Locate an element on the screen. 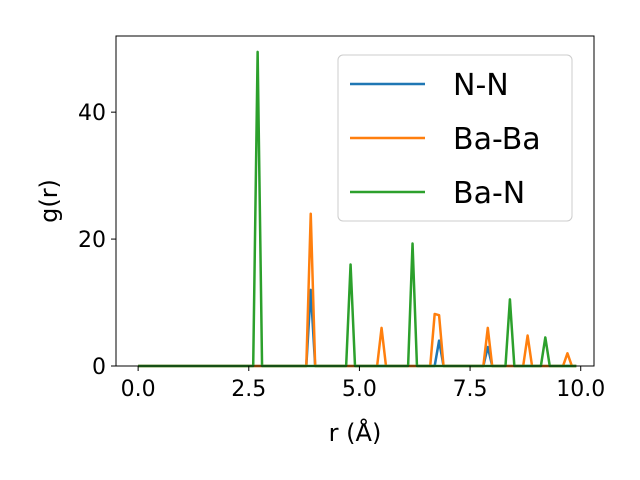 Image resolution: width=640 pixels, height=480 pixels. y-axis-label: g(r) is located at coordinates (49, 201).